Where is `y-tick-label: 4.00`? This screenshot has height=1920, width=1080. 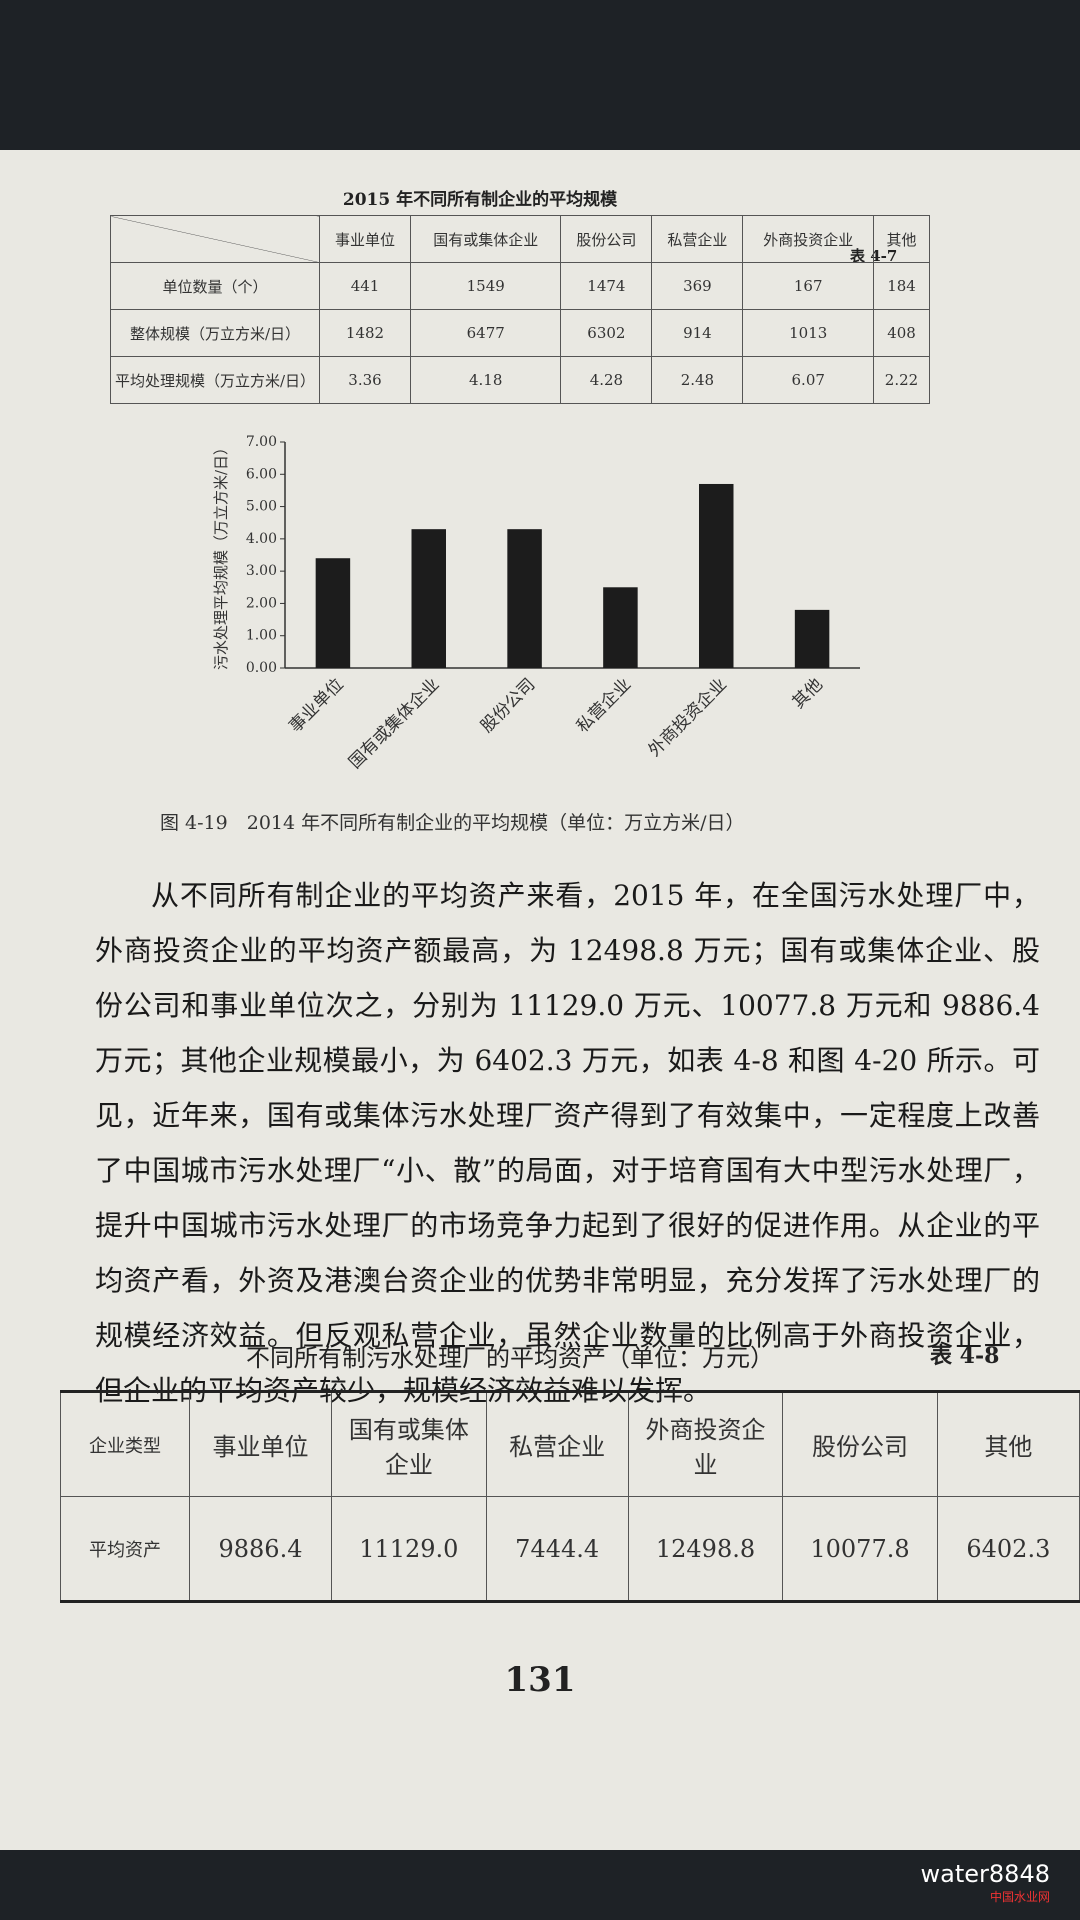
y-tick-label: 4.00 is located at coordinates (261, 539).